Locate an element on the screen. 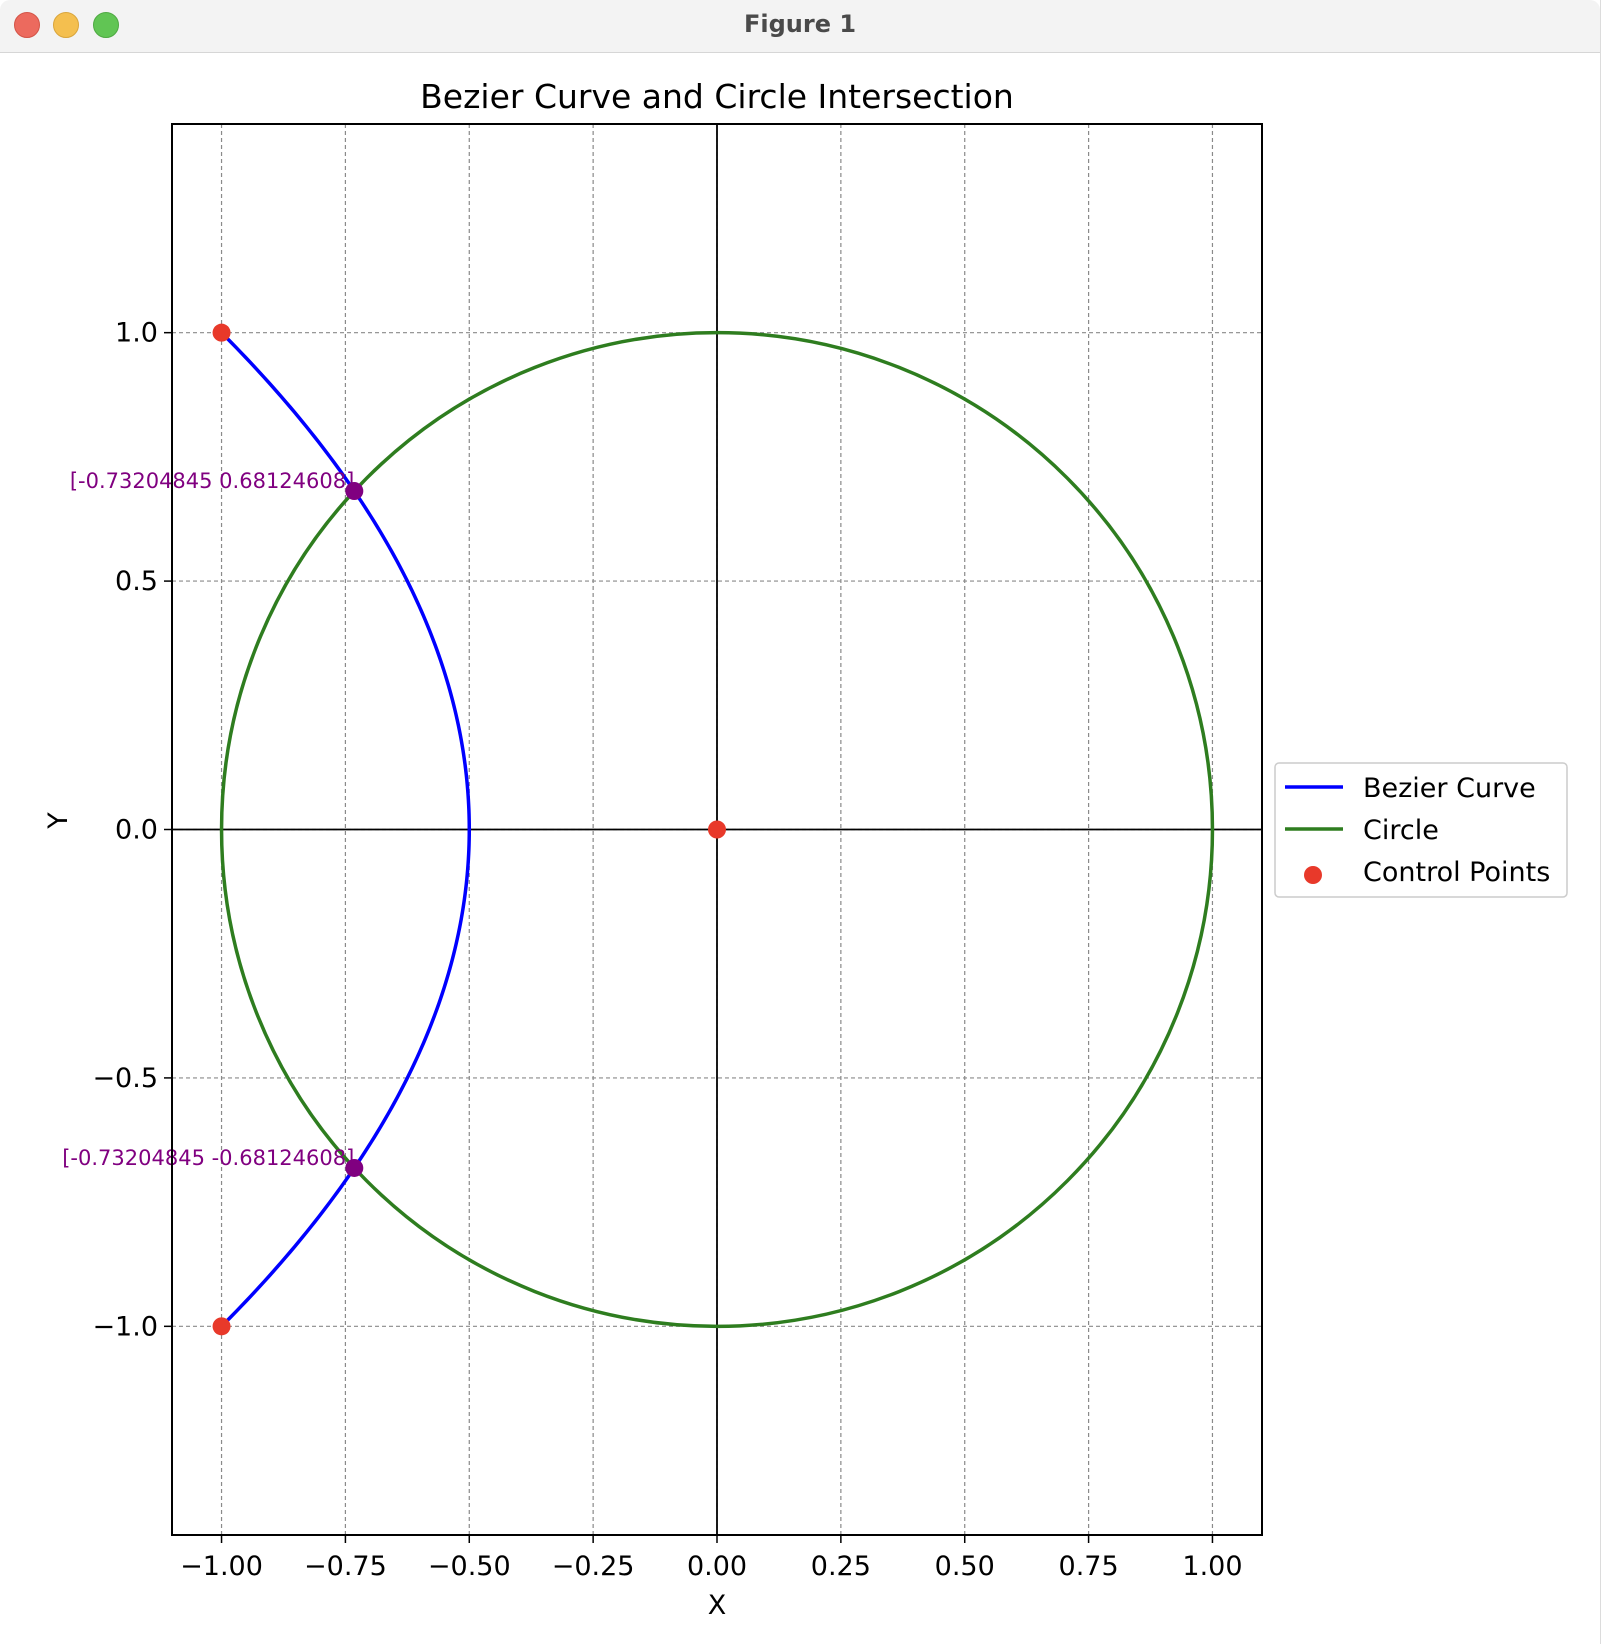 This screenshot has width=1602, height=1644. intersection-label: [-0.73204845 -0.68124608] is located at coordinates (208, 1158).